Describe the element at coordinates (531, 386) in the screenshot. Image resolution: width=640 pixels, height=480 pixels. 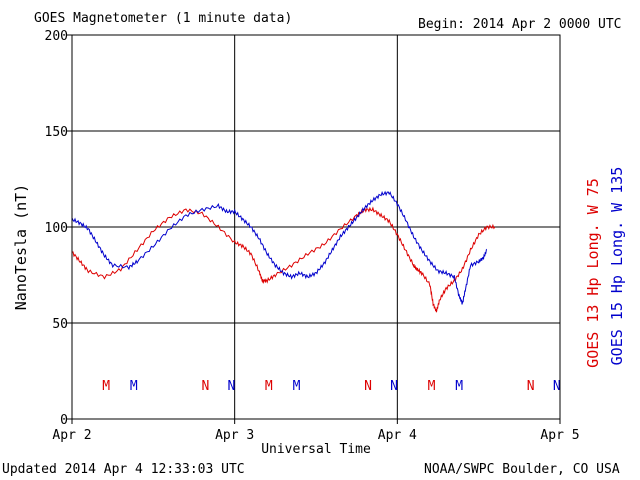
I see `marker-0-5: N` at that location.